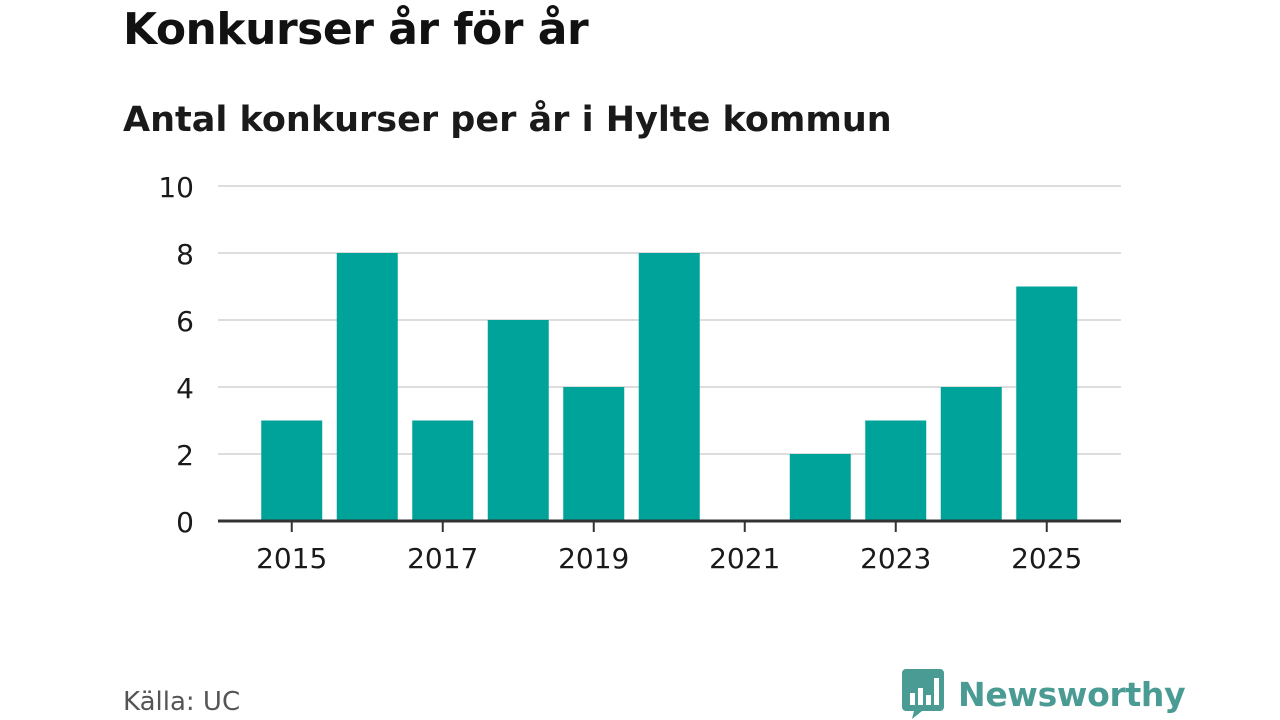  What do you see at coordinates (442, 558) in the screenshot?
I see `x-tick-label: 2017` at bounding box center [442, 558].